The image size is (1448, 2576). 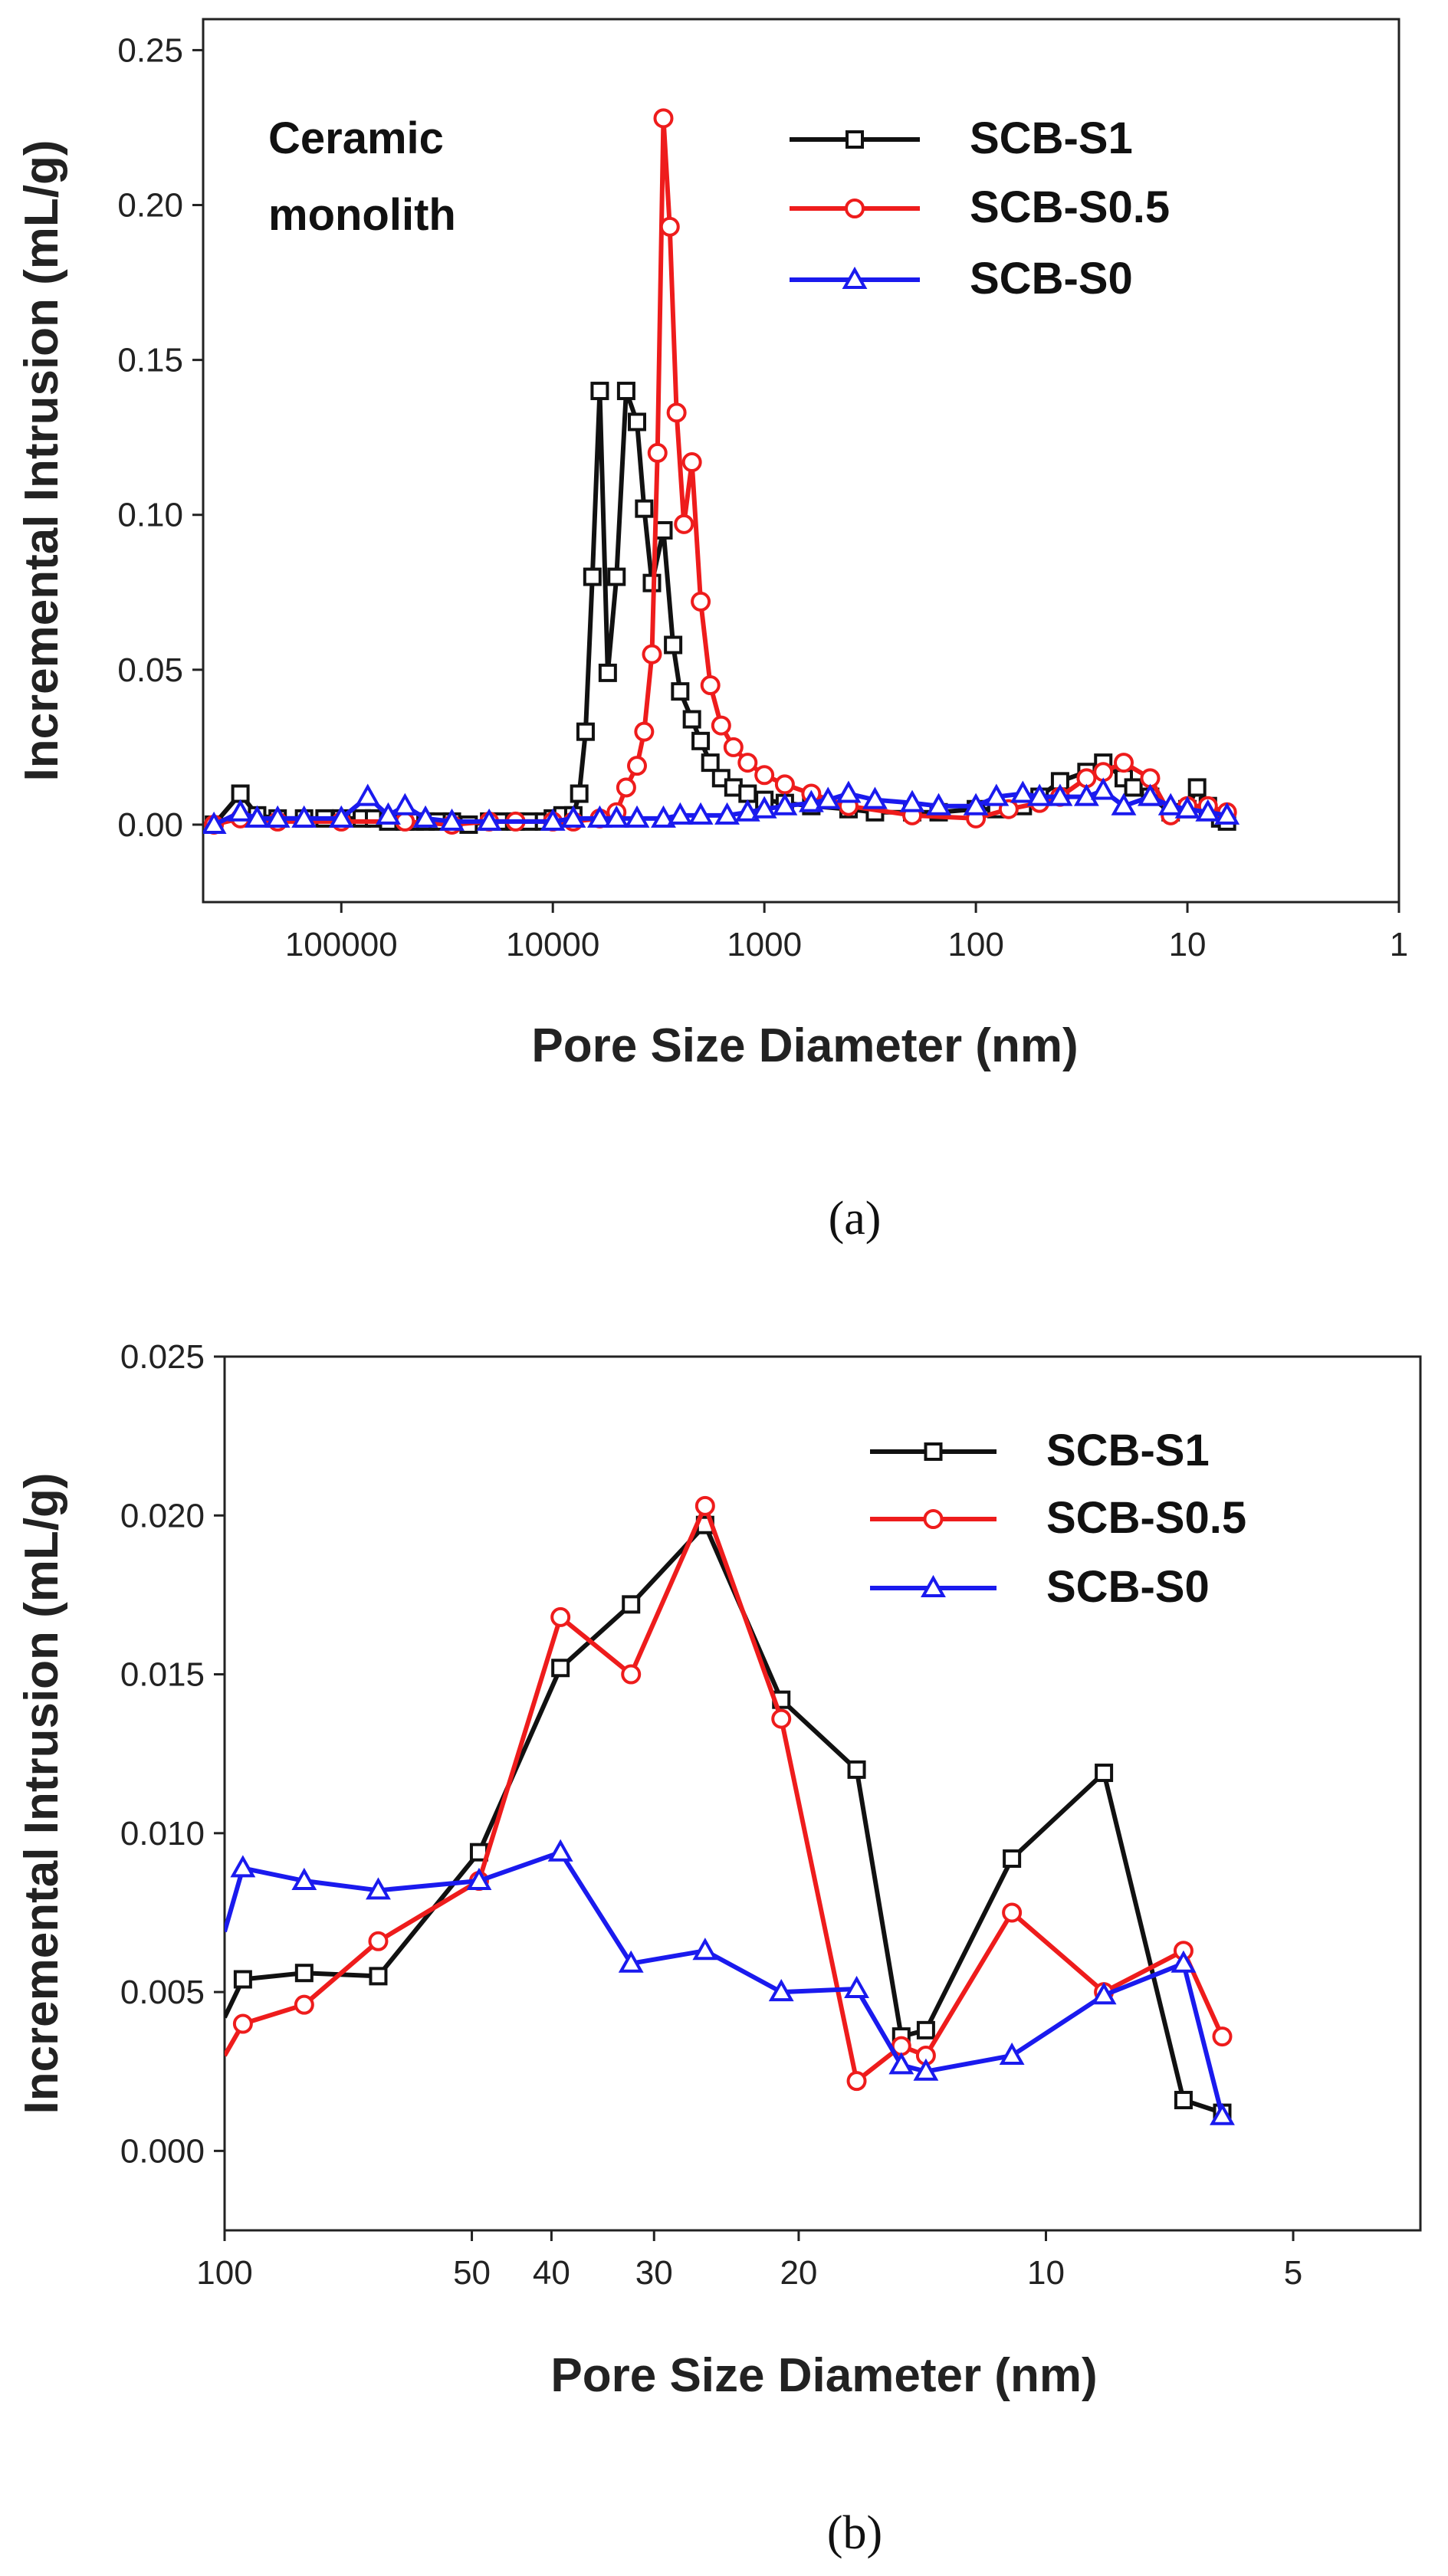 What do you see at coordinates (654, 2273) in the screenshot?
I see `x-tick-label: 30` at bounding box center [654, 2273].